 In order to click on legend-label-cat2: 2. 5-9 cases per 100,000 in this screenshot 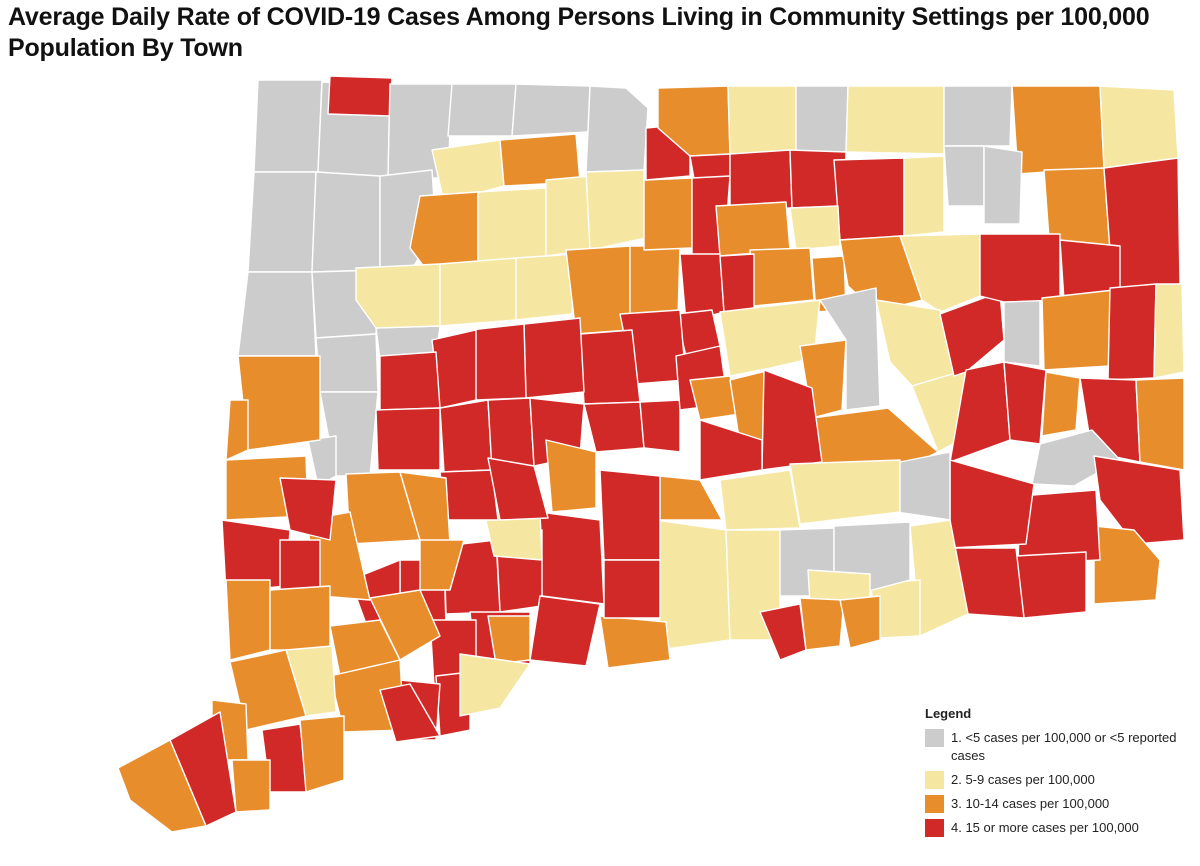, I will do `click(1023, 779)`.